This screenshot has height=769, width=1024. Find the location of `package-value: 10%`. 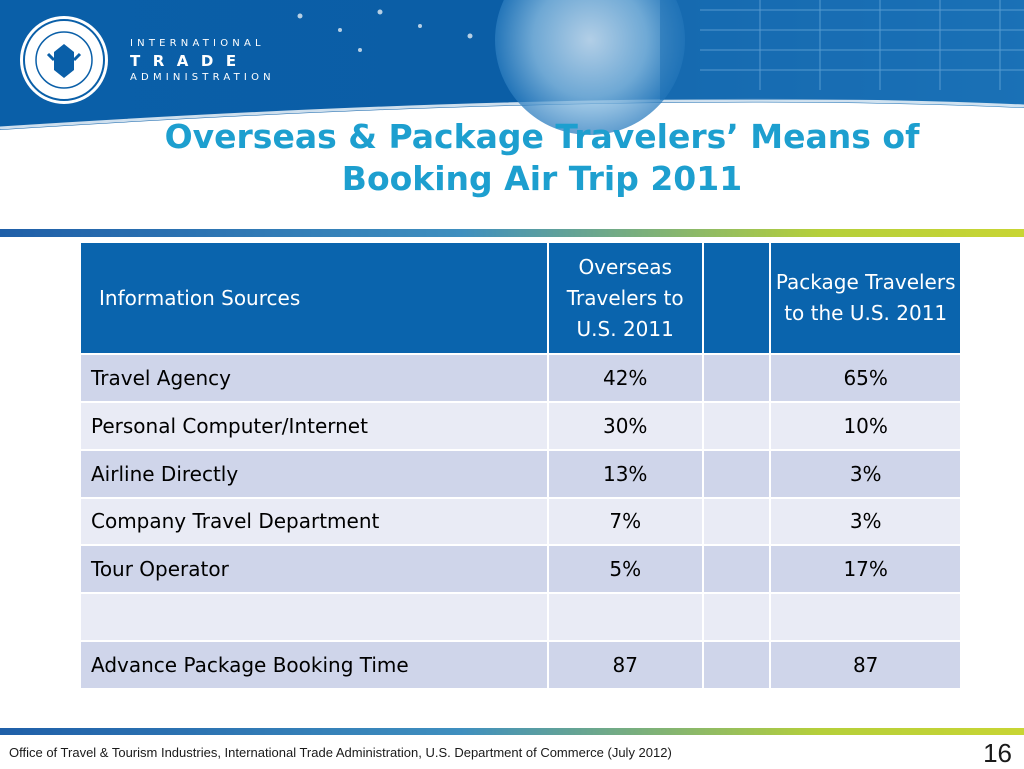

package-value: 10% is located at coordinates (865, 425).